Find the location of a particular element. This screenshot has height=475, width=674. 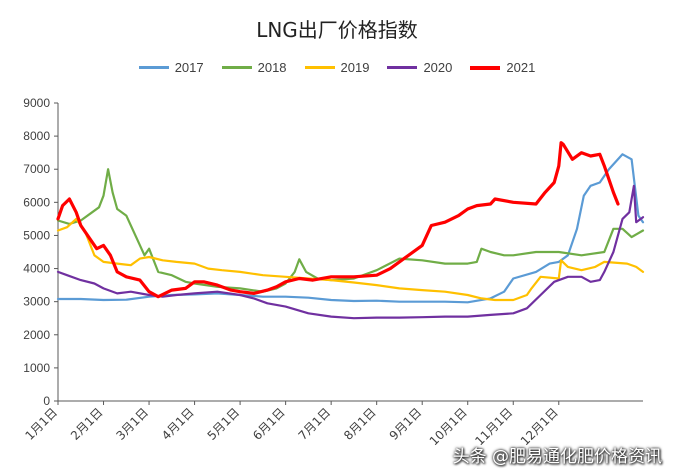

y-tick-label: 7000 is located at coordinates (36, 169).